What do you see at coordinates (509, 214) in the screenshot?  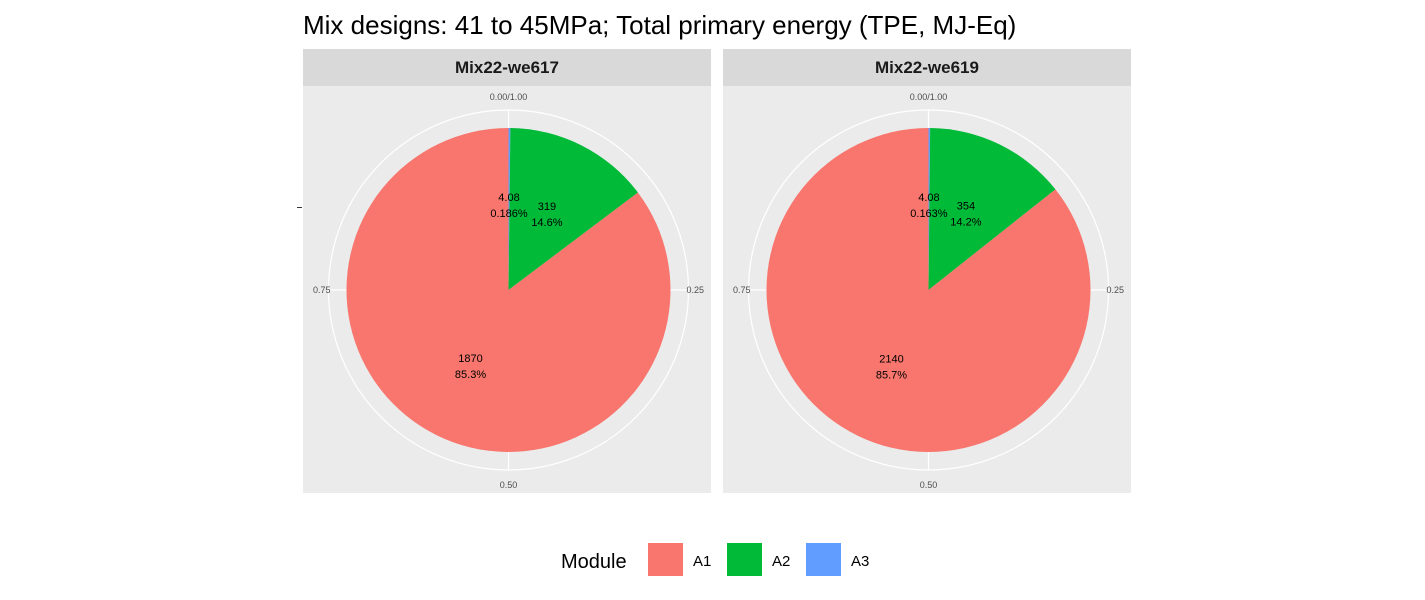 I see `slice-percent-label: 0.186%` at bounding box center [509, 214].